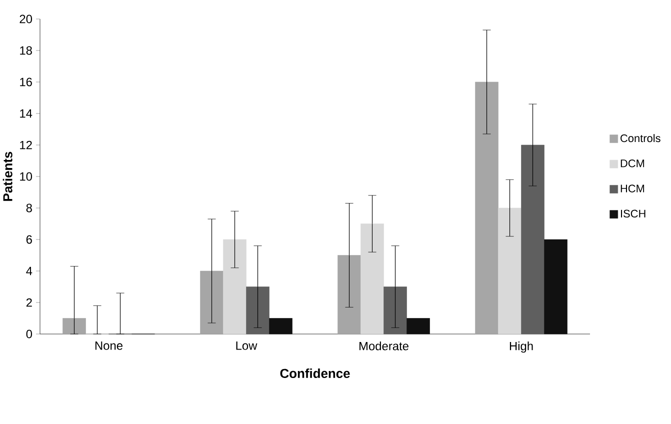  I want to click on legend-label: HCM, so click(632, 188).